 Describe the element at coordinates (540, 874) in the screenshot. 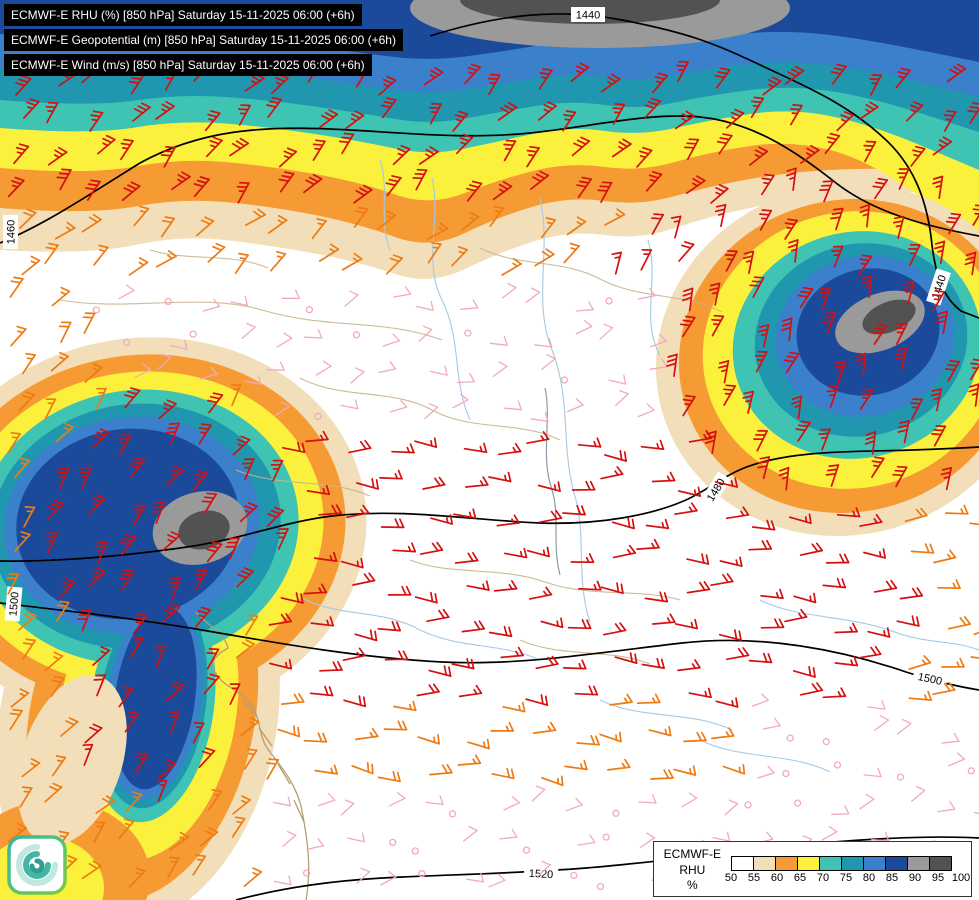

I see `svg-text: 1520` at that location.